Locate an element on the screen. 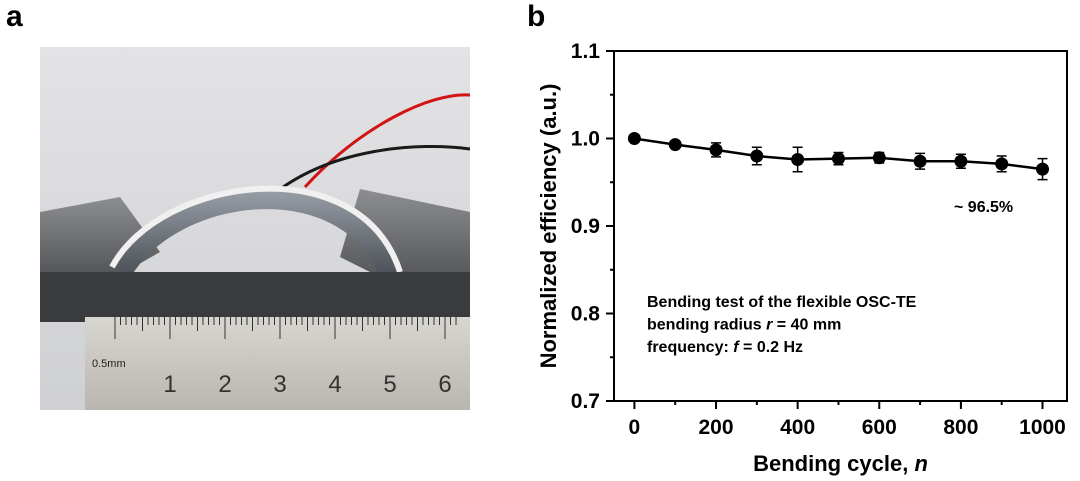  x-tick-label: 1000 is located at coordinates (1042, 427).